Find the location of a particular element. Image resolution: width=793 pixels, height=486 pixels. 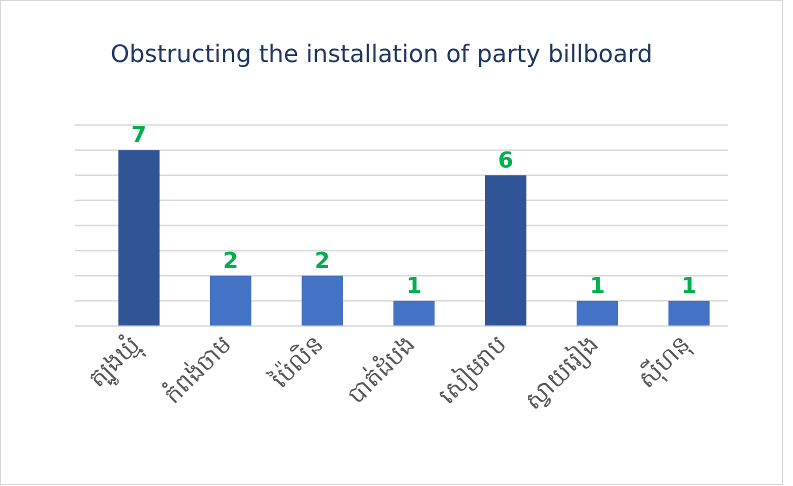

data-label: 6 is located at coordinates (506, 161).